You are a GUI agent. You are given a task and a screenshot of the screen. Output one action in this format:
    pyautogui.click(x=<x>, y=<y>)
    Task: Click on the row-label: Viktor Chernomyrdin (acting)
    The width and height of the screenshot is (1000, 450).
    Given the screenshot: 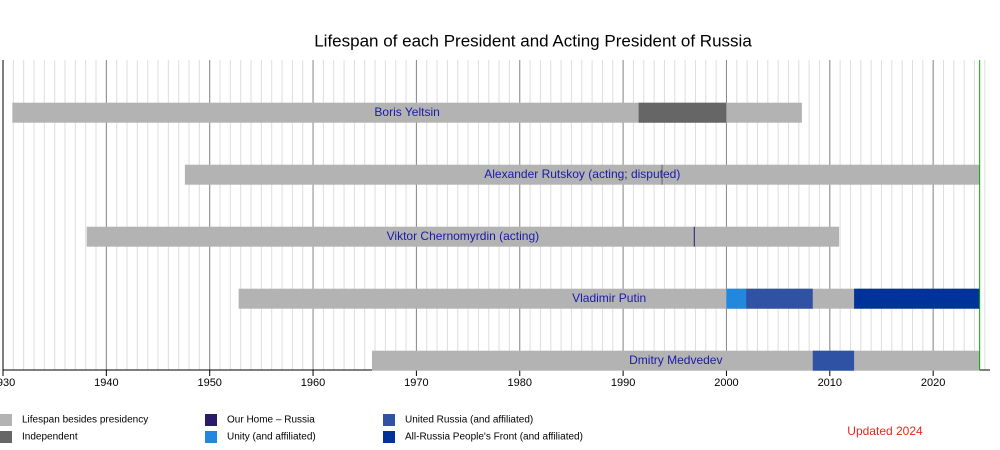 What is the action you would take?
    pyautogui.click(x=463, y=236)
    